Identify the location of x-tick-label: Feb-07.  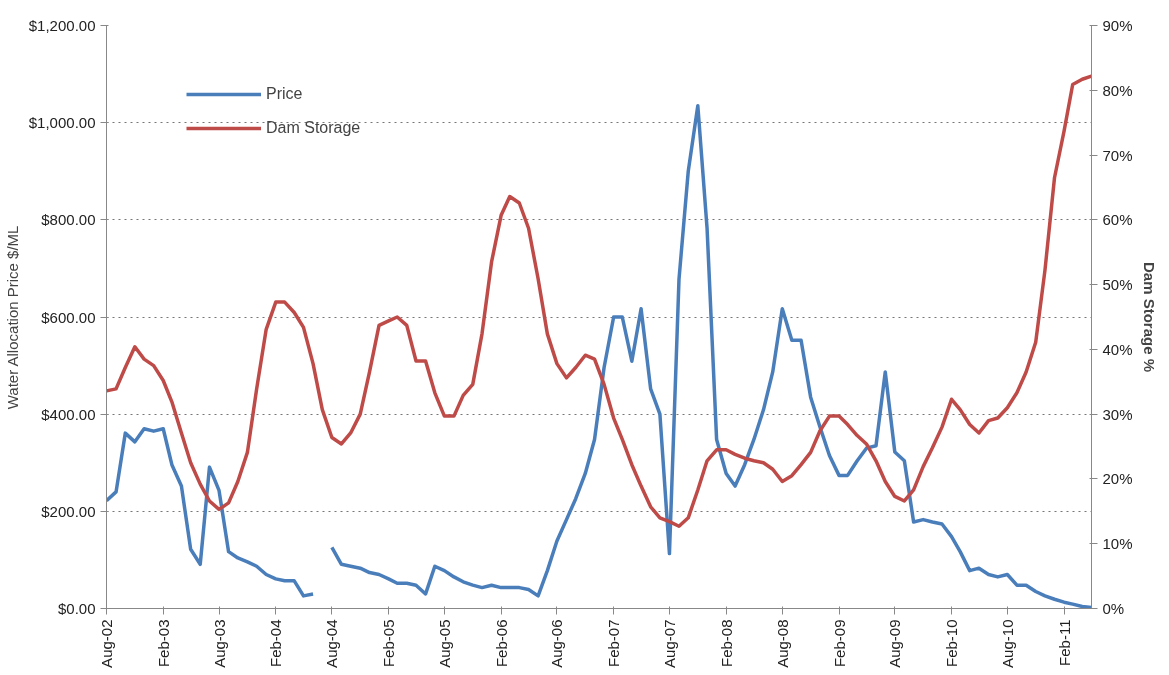
(614, 643).